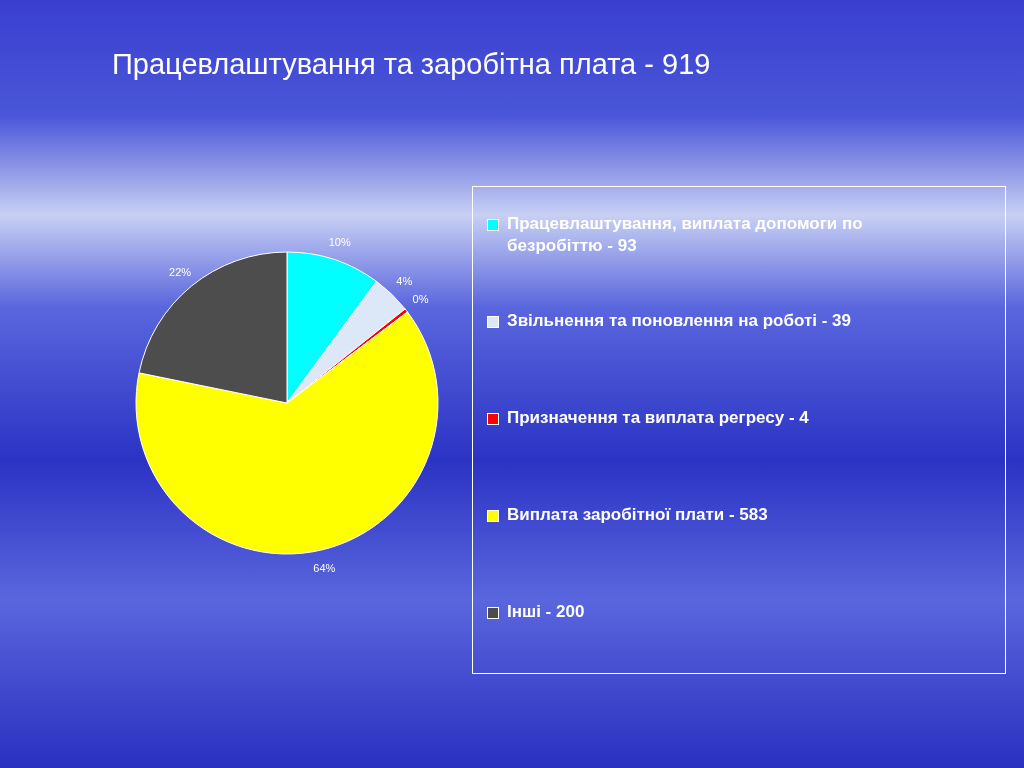  What do you see at coordinates (546, 612) in the screenshot?
I see `legend-label: Інші - 200` at bounding box center [546, 612].